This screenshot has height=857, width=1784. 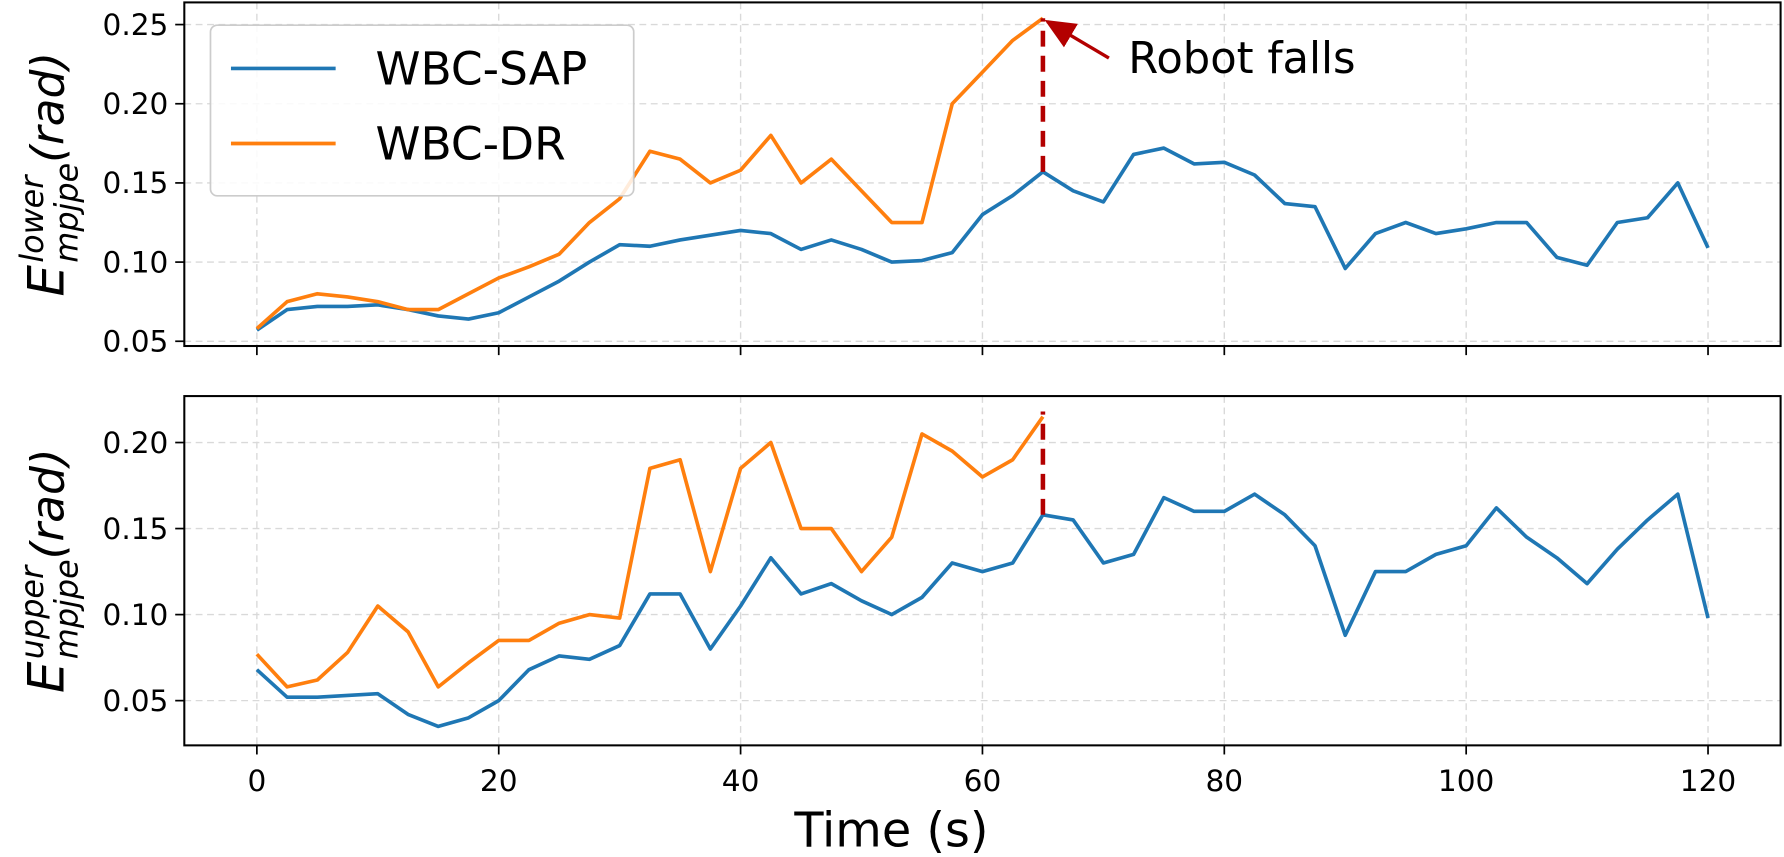 I want to click on y-label-sup: upper, so click(x=32, y=611).